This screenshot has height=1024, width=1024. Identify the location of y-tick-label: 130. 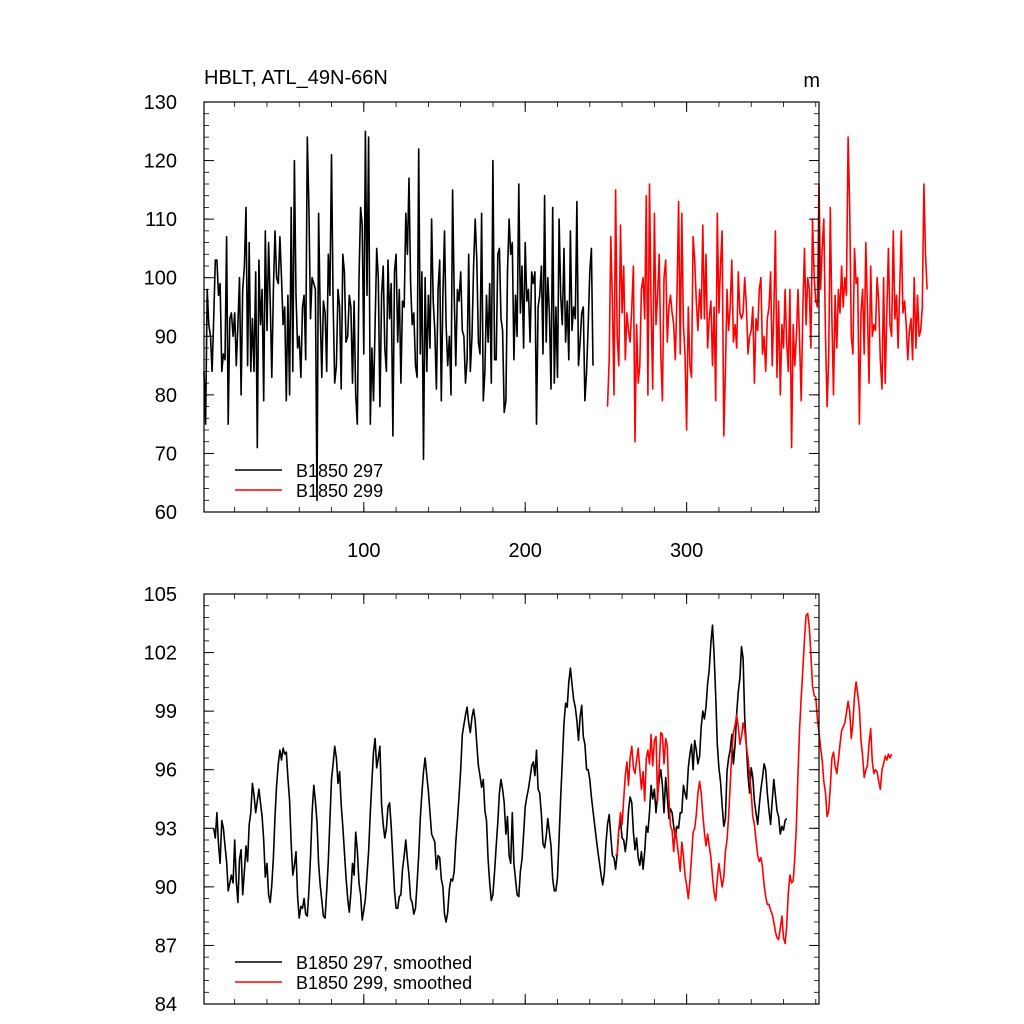
(160, 103).